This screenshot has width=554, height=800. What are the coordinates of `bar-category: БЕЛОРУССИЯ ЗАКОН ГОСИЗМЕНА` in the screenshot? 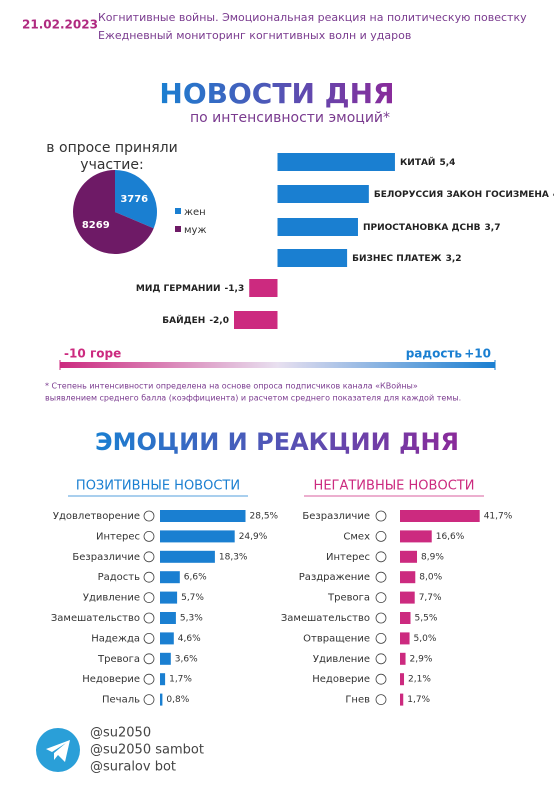 It's located at (461, 195).